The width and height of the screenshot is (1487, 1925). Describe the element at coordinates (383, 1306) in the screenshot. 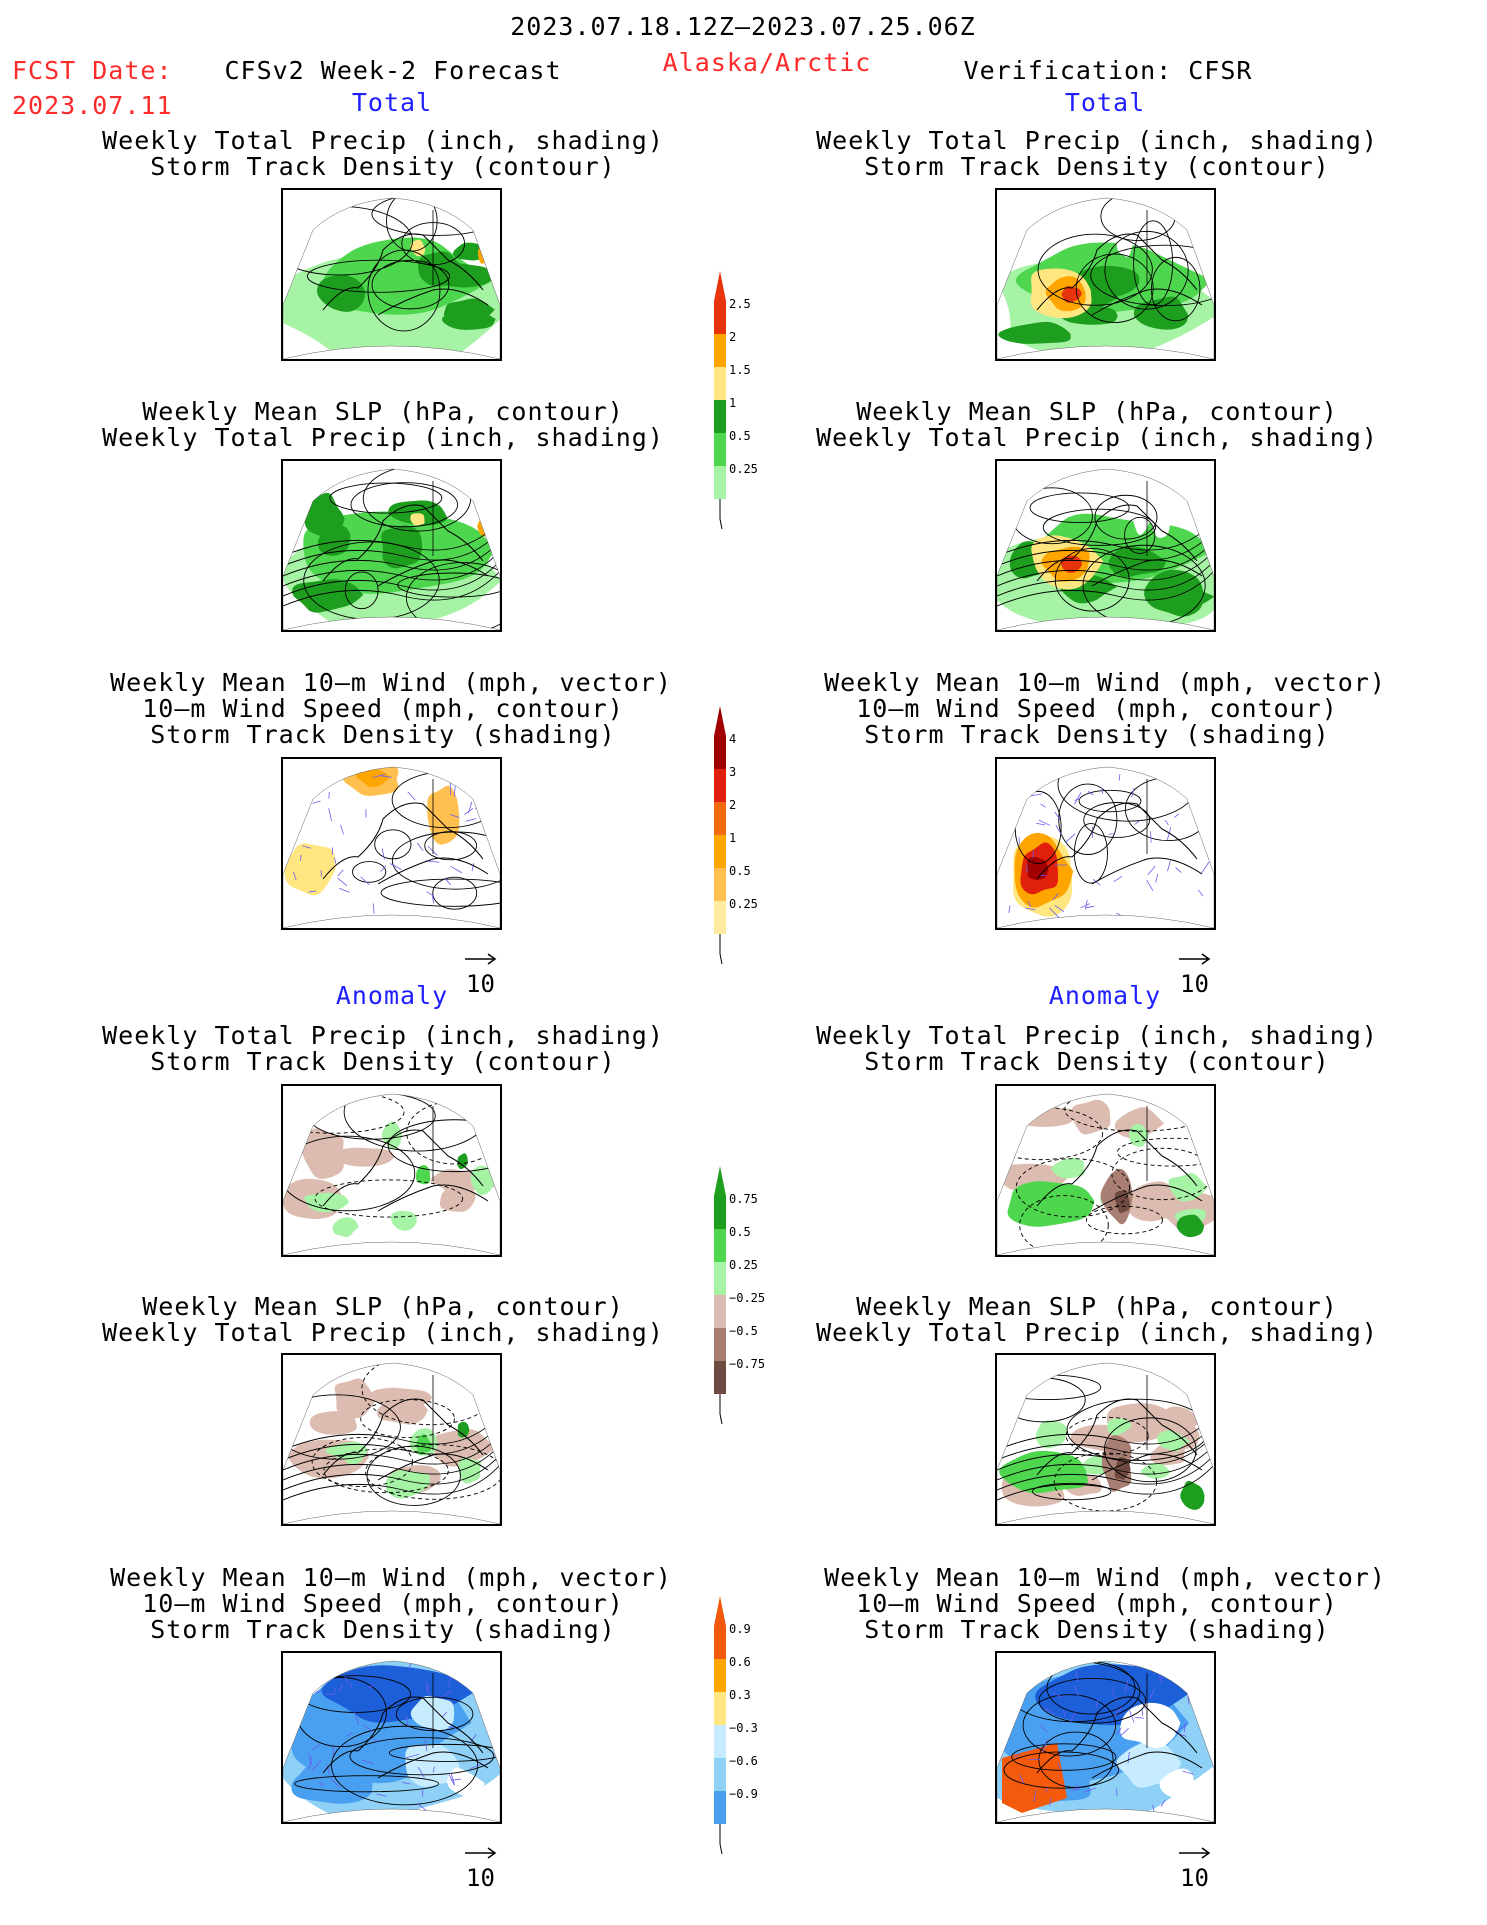

I see `title-l5-a: Weekly Mean SLP (hPa, contour)` at that location.